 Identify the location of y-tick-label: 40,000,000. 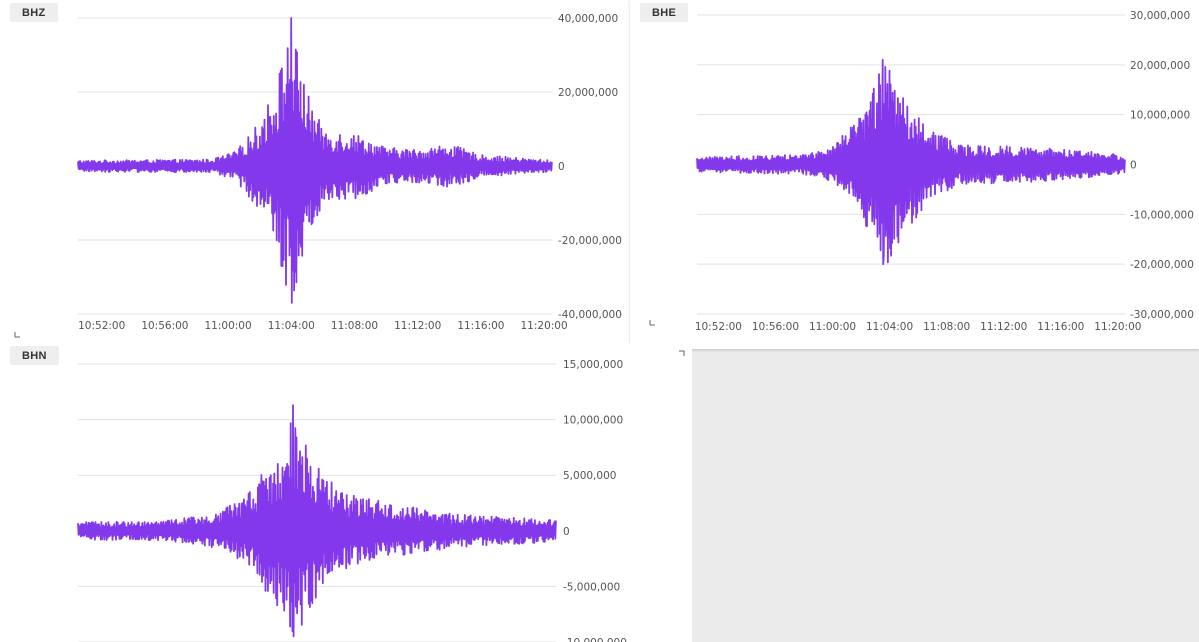
(588, 19).